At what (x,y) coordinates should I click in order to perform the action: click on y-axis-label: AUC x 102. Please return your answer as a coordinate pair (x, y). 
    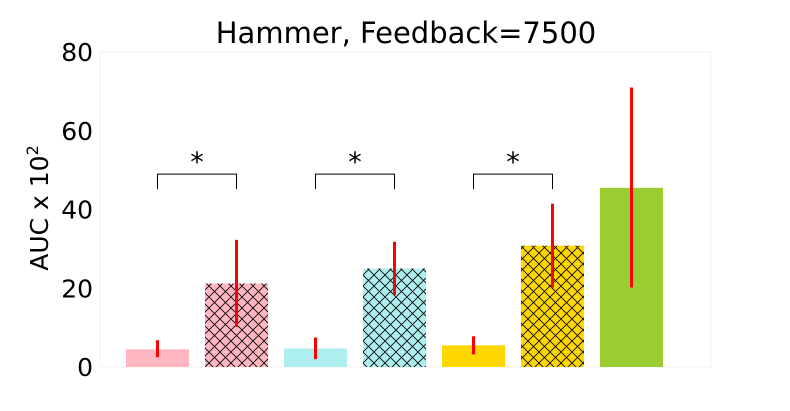
    Looking at the image, I should click on (38, 208).